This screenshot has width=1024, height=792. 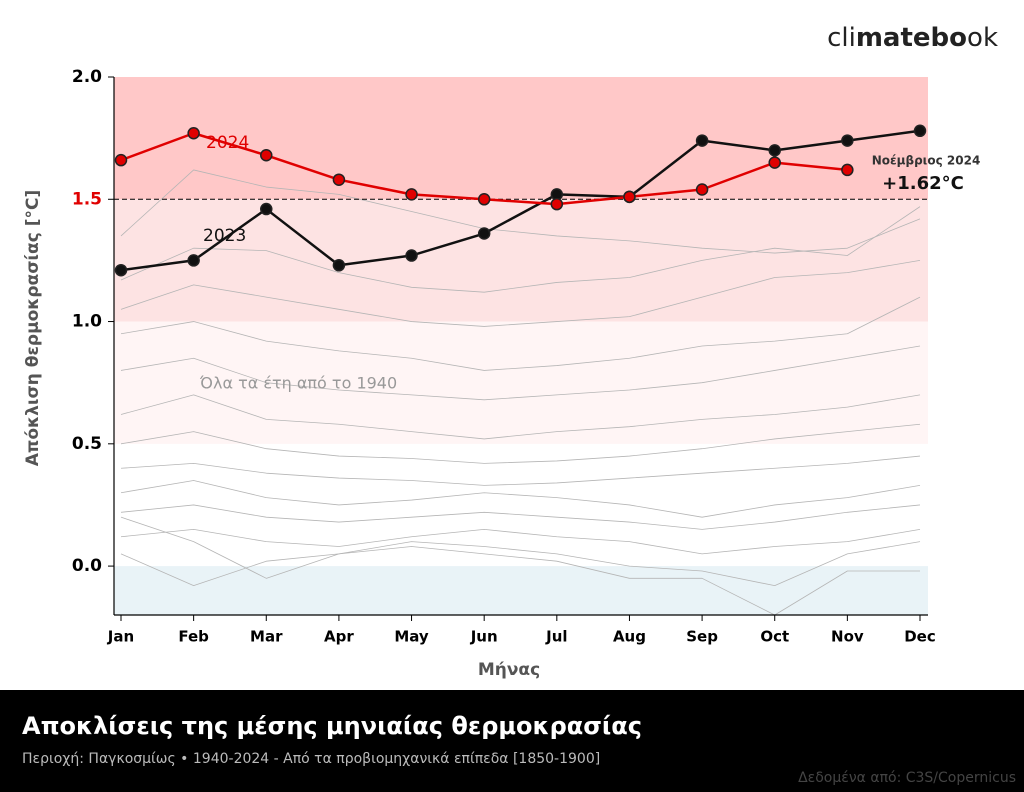 I want to click on logo-part: cli, so click(x=841, y=38).